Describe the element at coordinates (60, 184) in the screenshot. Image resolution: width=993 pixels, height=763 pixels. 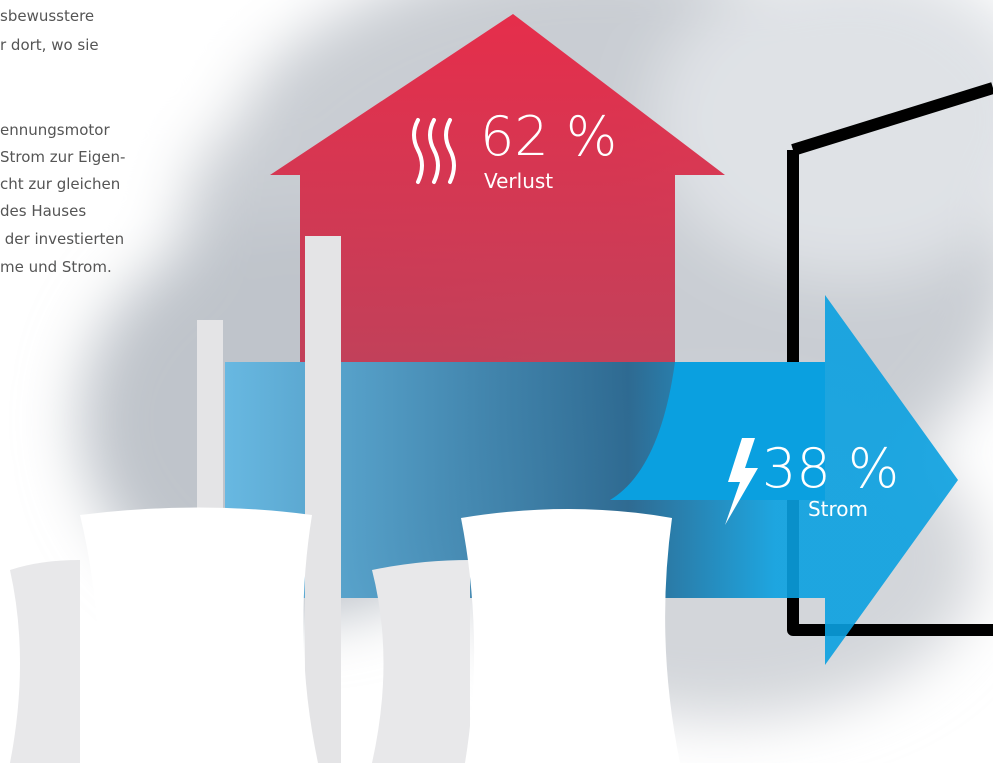
I see `intro-line: cht zur gleichen` at that location.